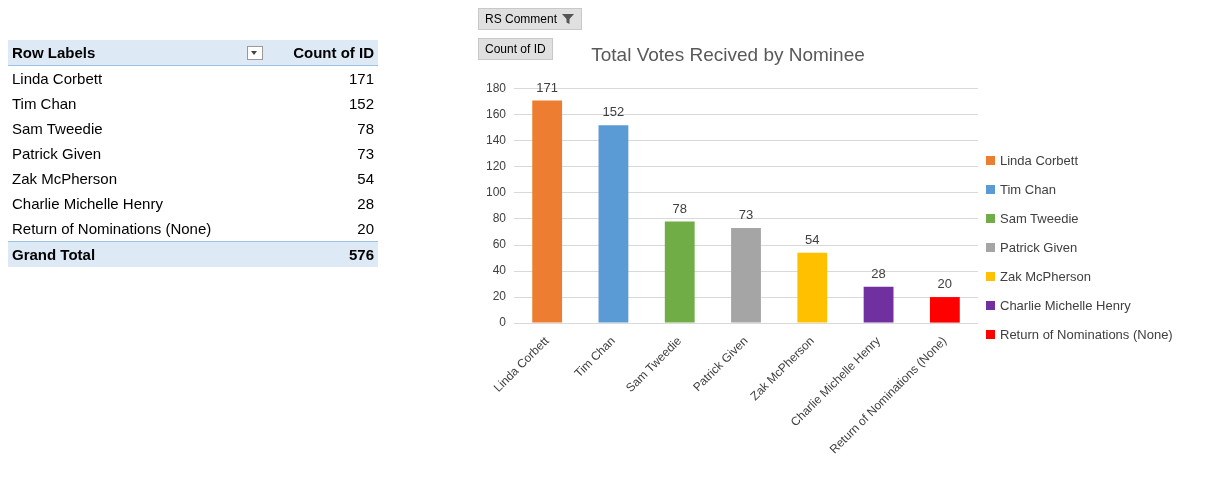 Image resolution: width=1212 pixels, height=493 pixels. What do you see at coordinates (1046, 276) in the screenshot?
I see `legend-label: Zak McPherson` at bounding box center [1046, 276].